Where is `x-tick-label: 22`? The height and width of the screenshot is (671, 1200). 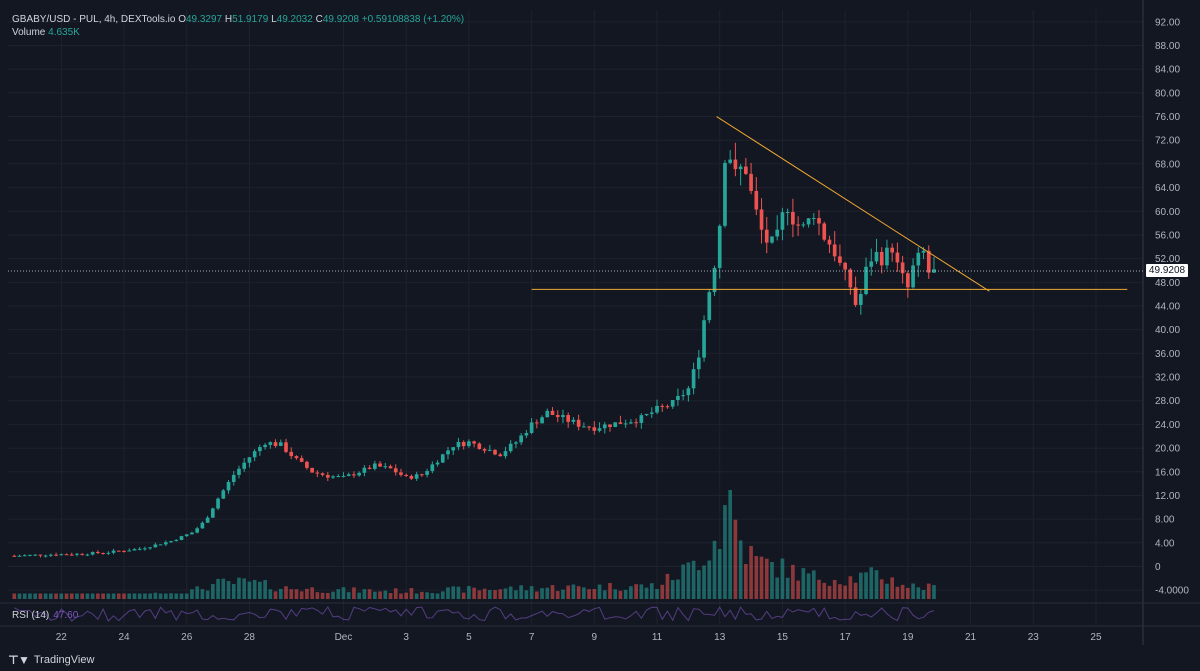
x-tick-label: 22 is located at coordinates (62, 637).